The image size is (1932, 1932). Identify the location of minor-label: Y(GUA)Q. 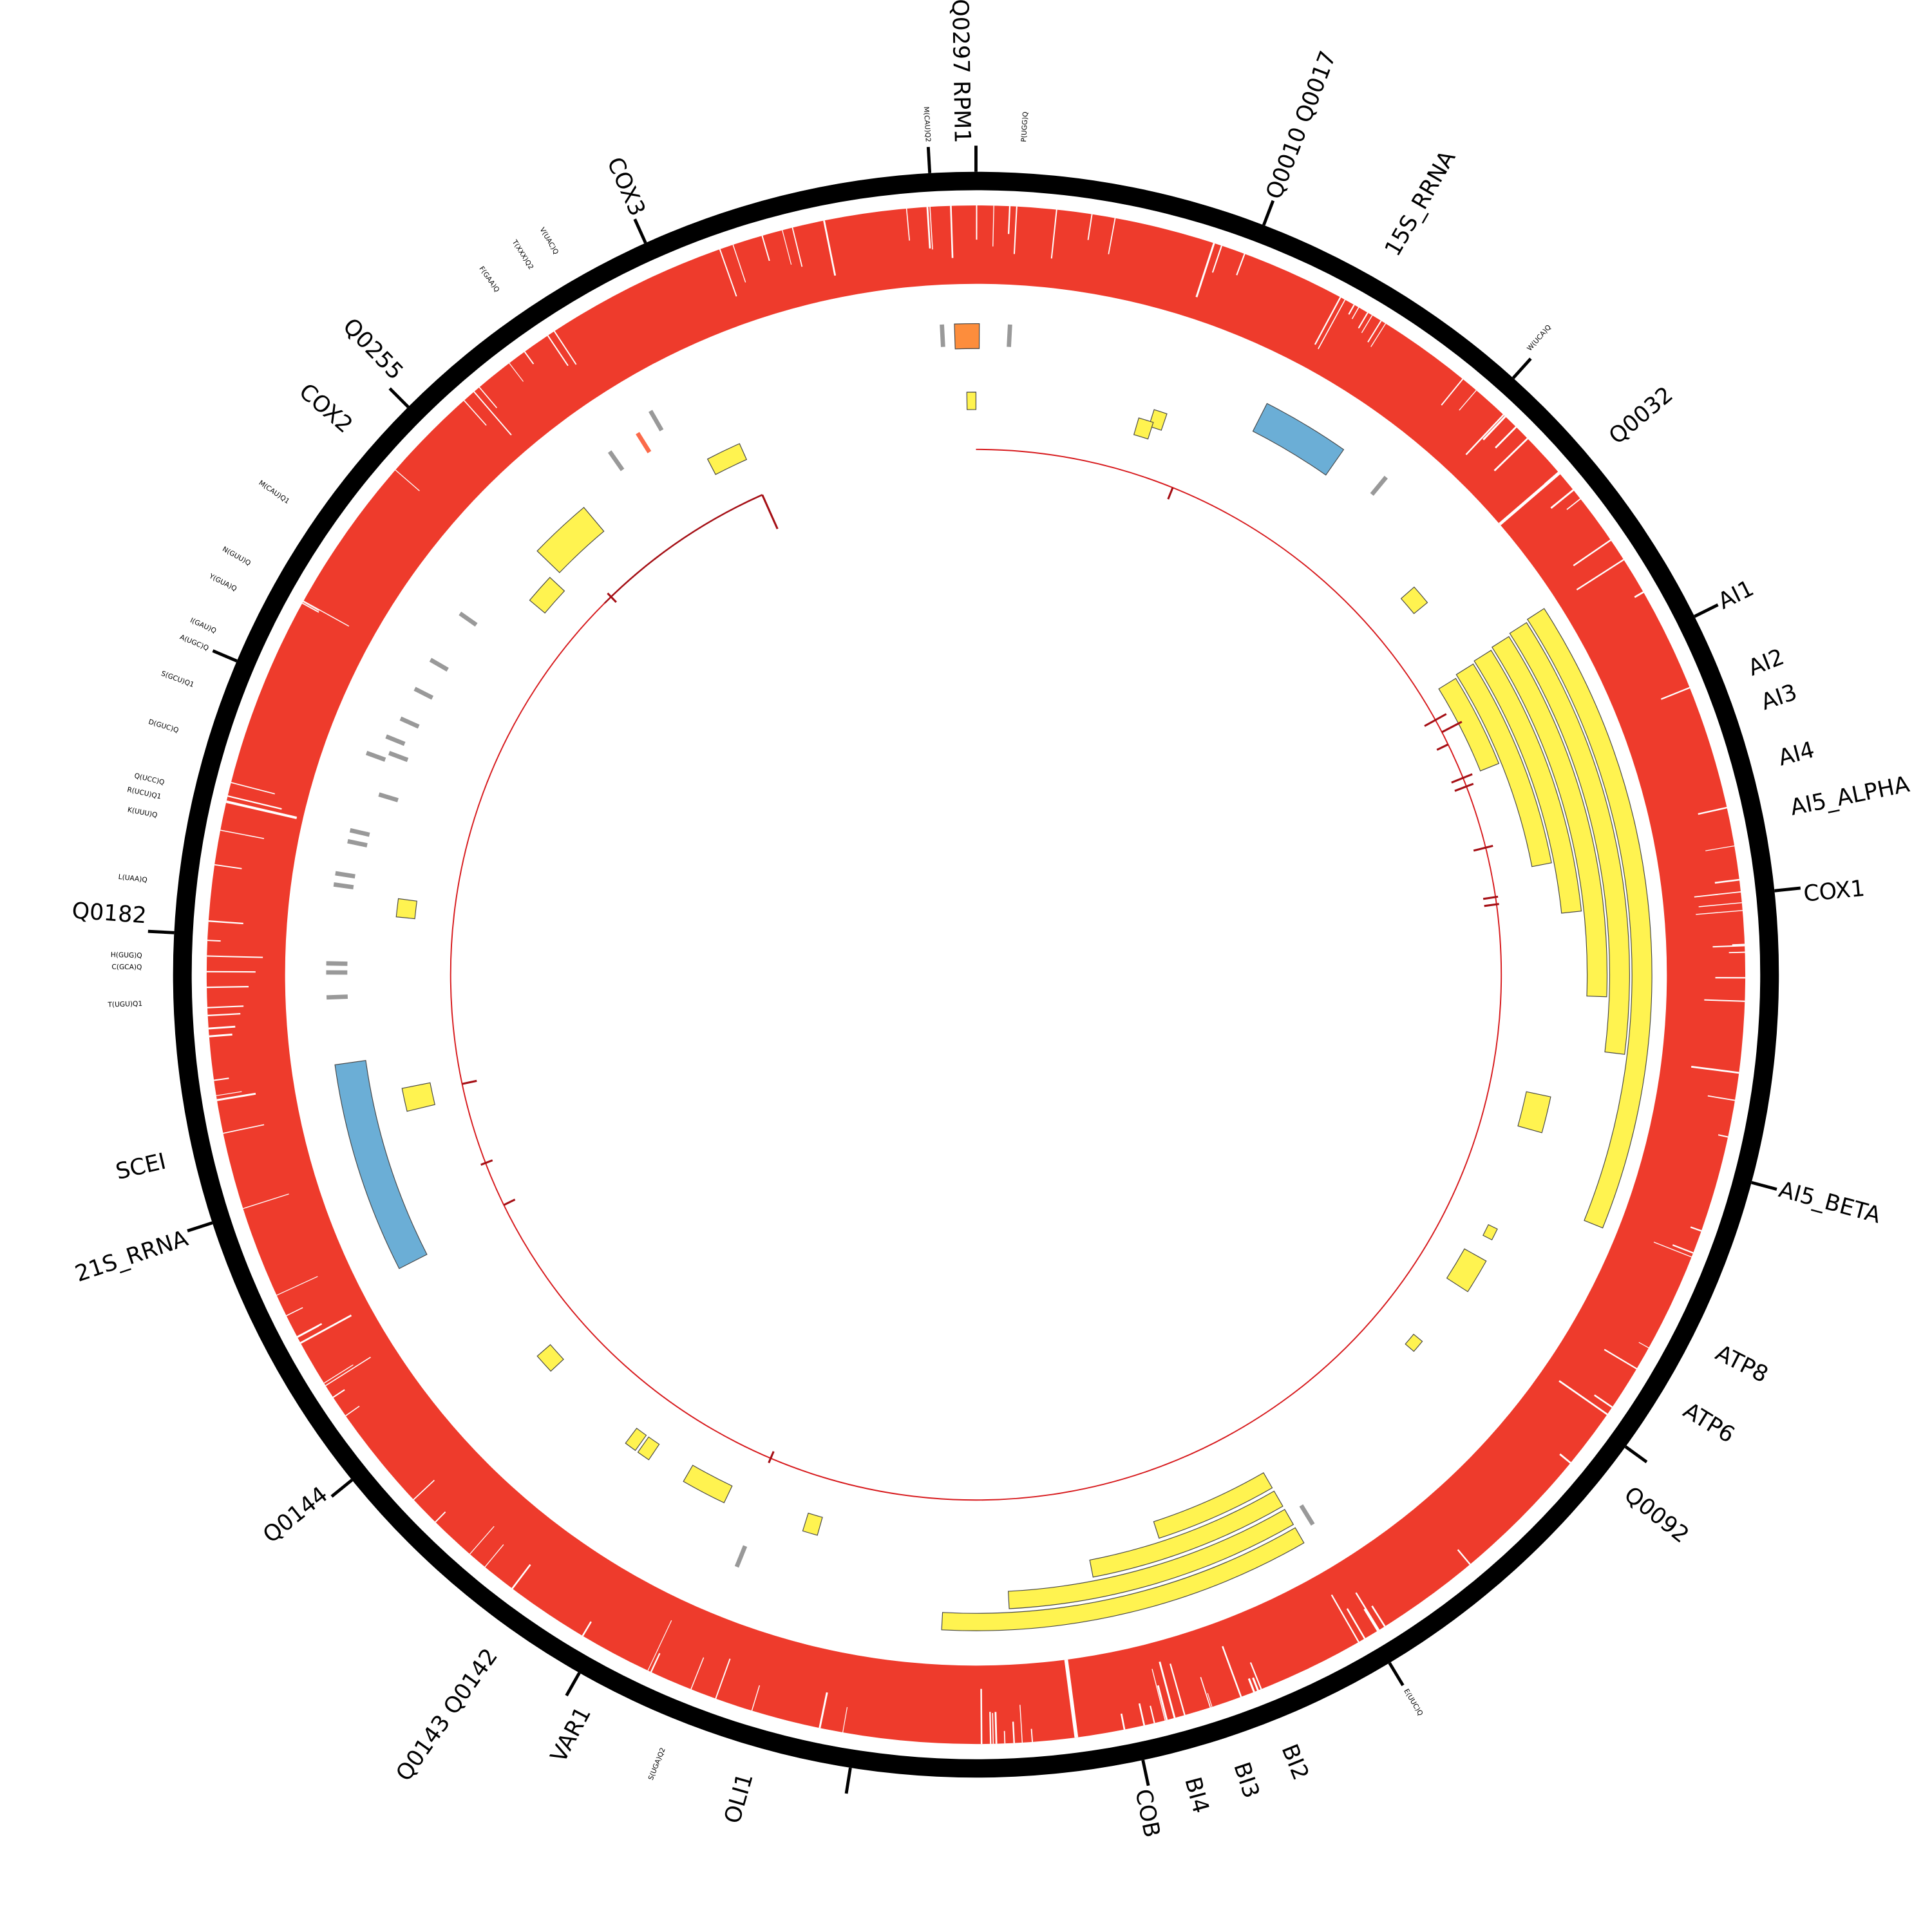
(223, 581).